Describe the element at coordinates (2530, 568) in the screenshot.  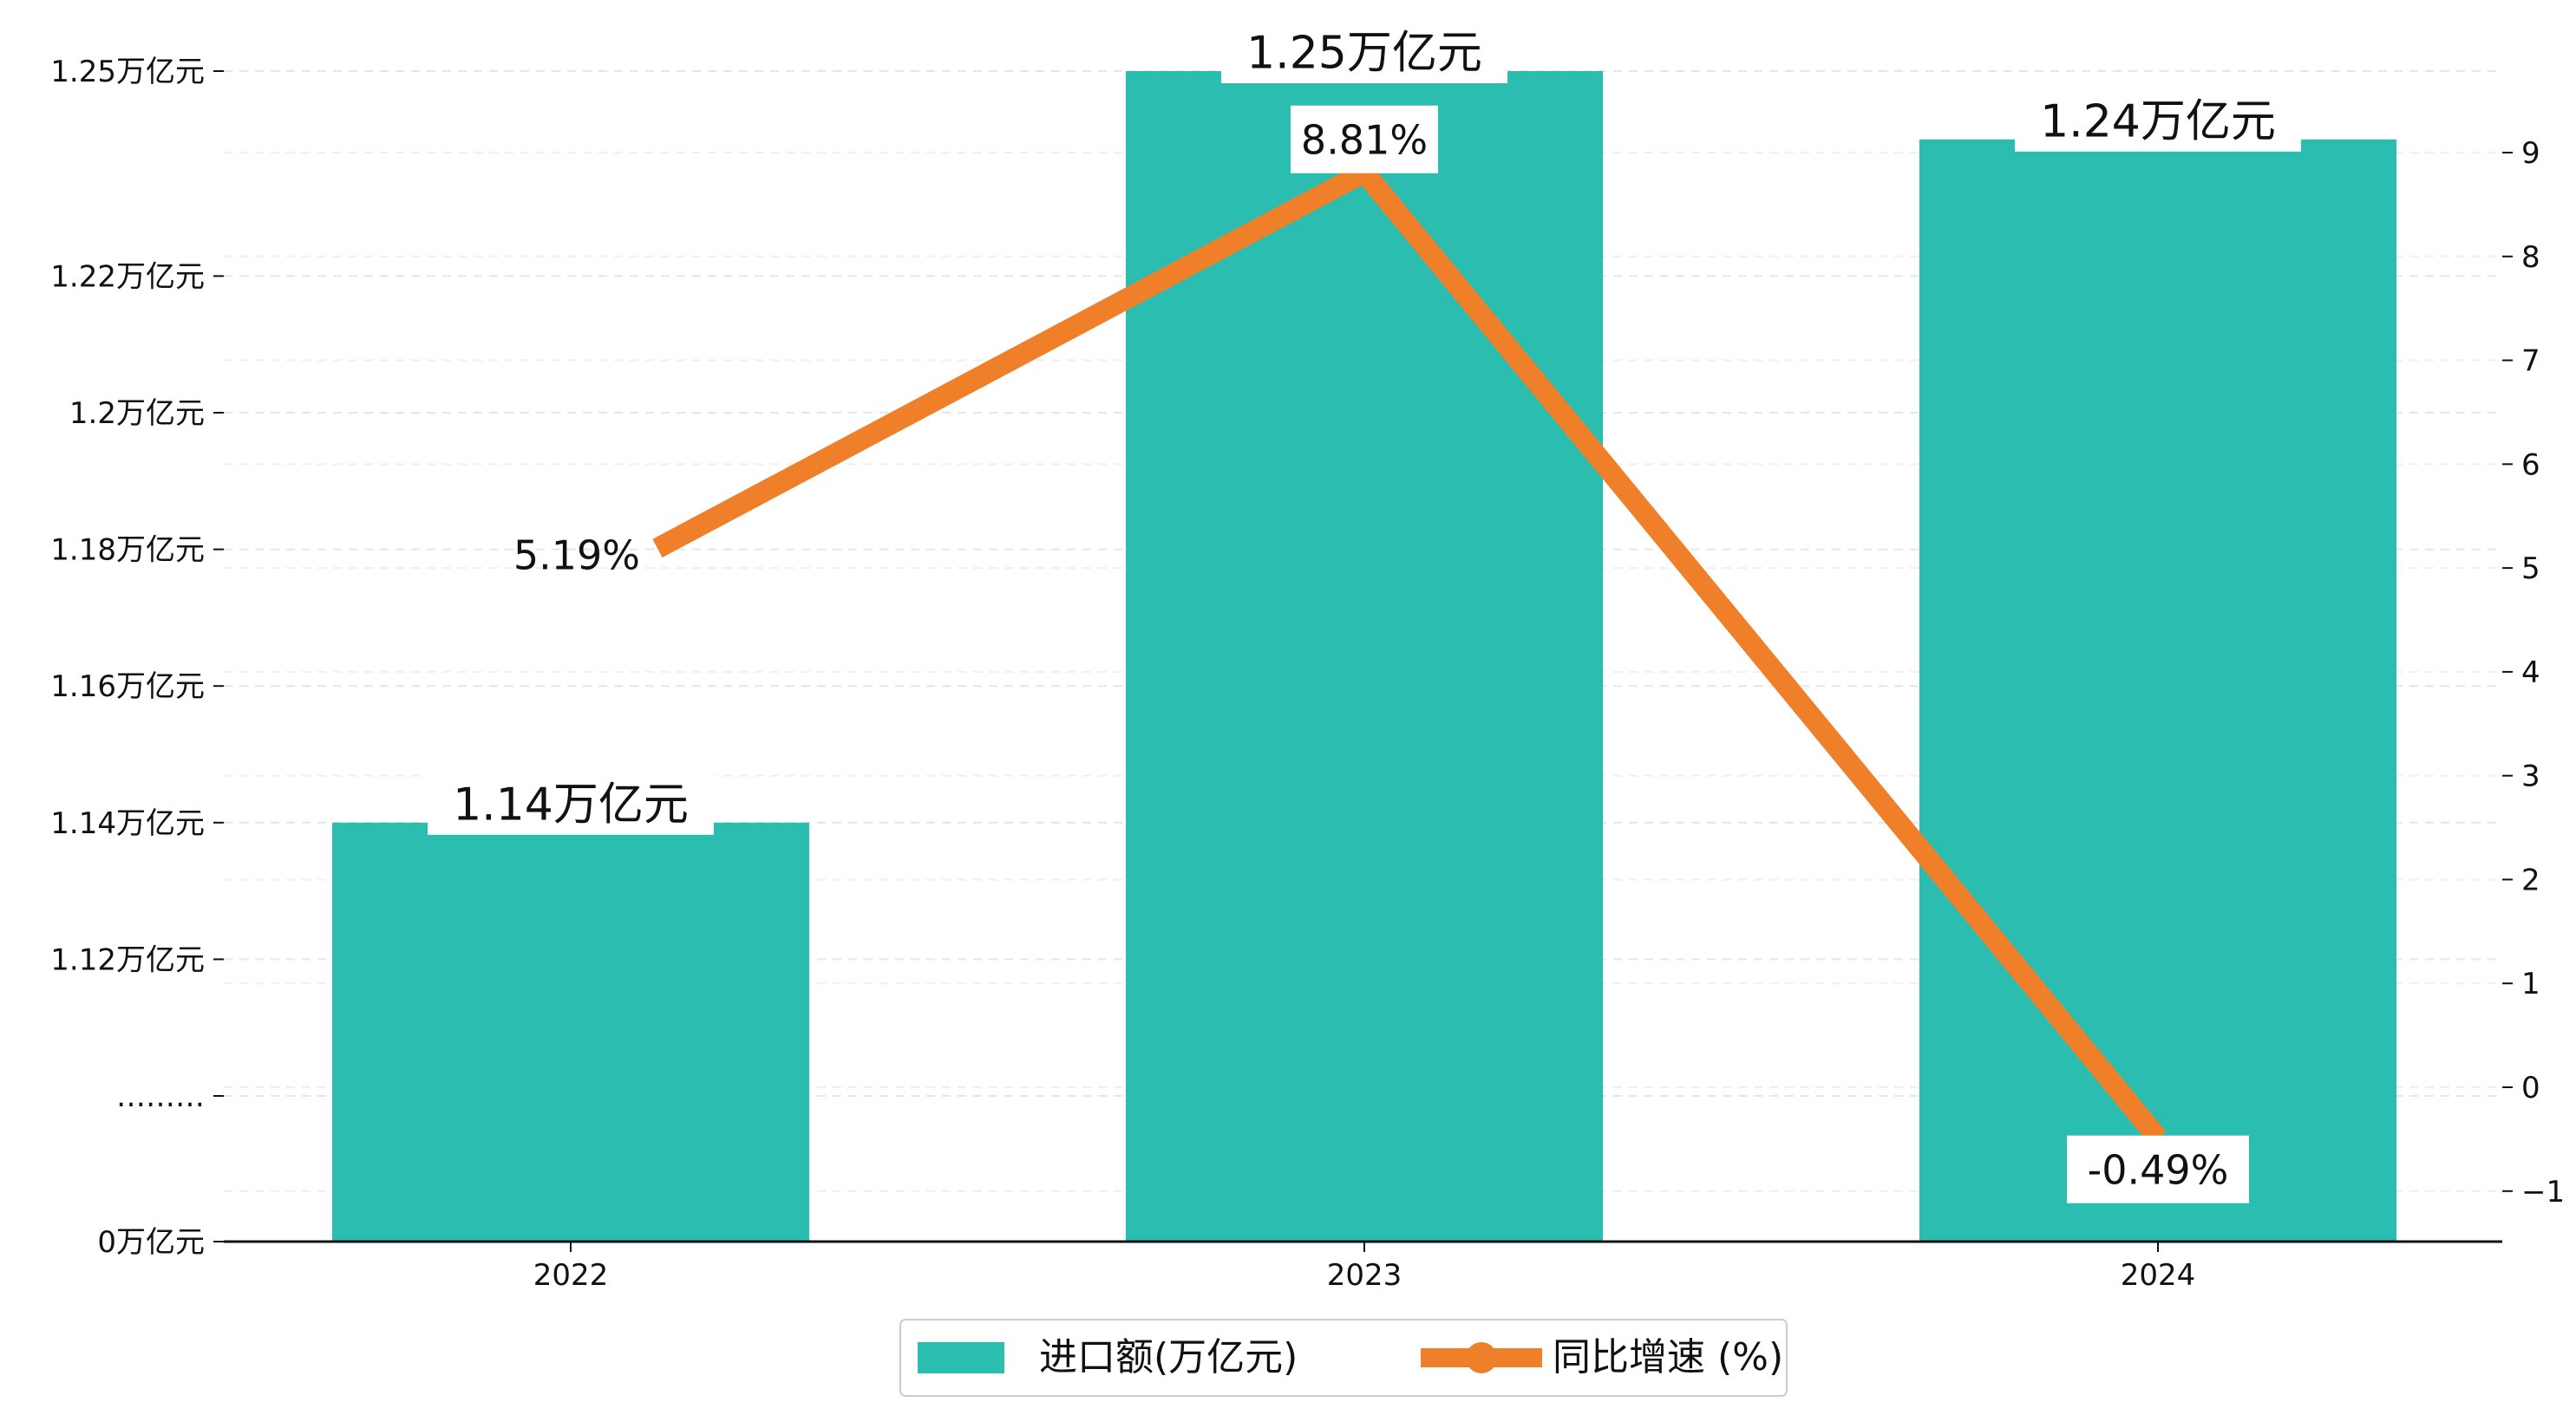
I see `right-tick-label: 5` at that location.